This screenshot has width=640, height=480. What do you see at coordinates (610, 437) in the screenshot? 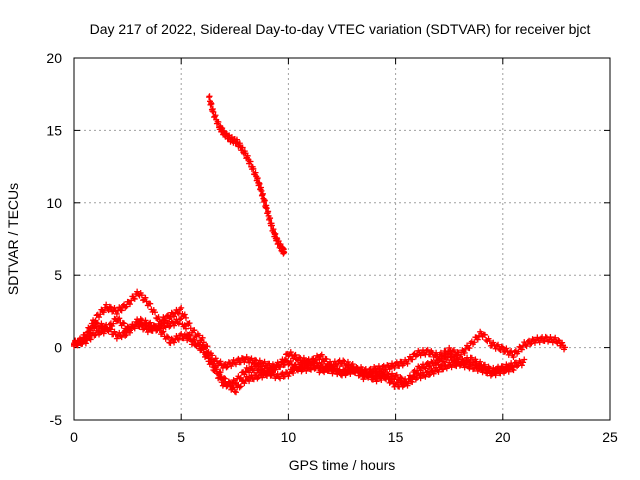
I see `x-tick-label: 25` at bounding box center [610, 437].